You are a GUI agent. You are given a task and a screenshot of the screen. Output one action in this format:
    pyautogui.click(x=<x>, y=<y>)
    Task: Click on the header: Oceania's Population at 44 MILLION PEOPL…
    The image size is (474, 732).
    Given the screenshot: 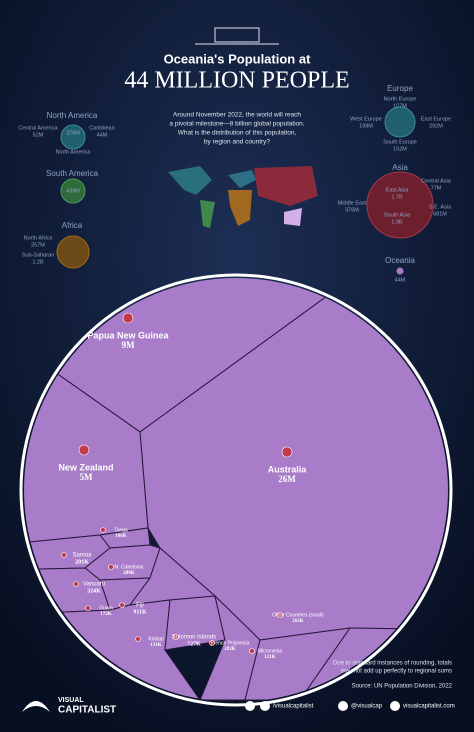 What is the action you would take?
    pyautogui.click(x=237, y=86)
    